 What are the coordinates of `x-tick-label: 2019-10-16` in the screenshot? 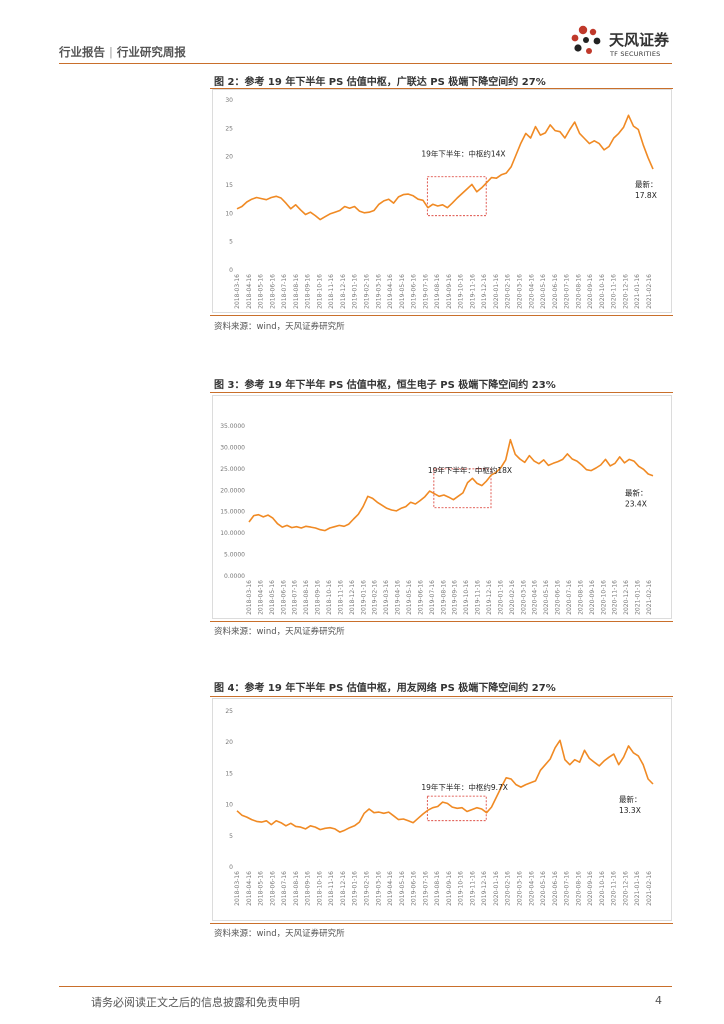 It's located at (466, 597).